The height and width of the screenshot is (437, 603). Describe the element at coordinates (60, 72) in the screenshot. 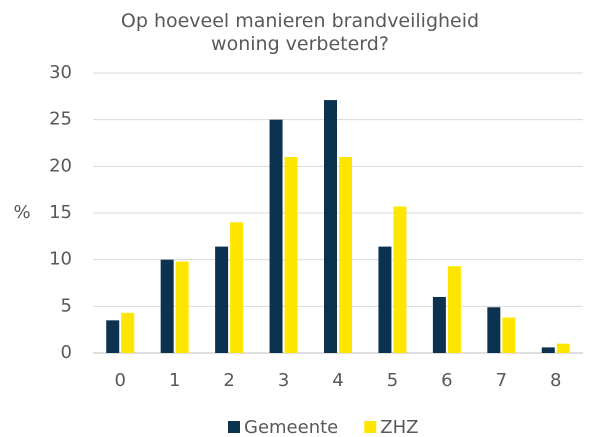

I see `y-tick-label: 30` at that location.